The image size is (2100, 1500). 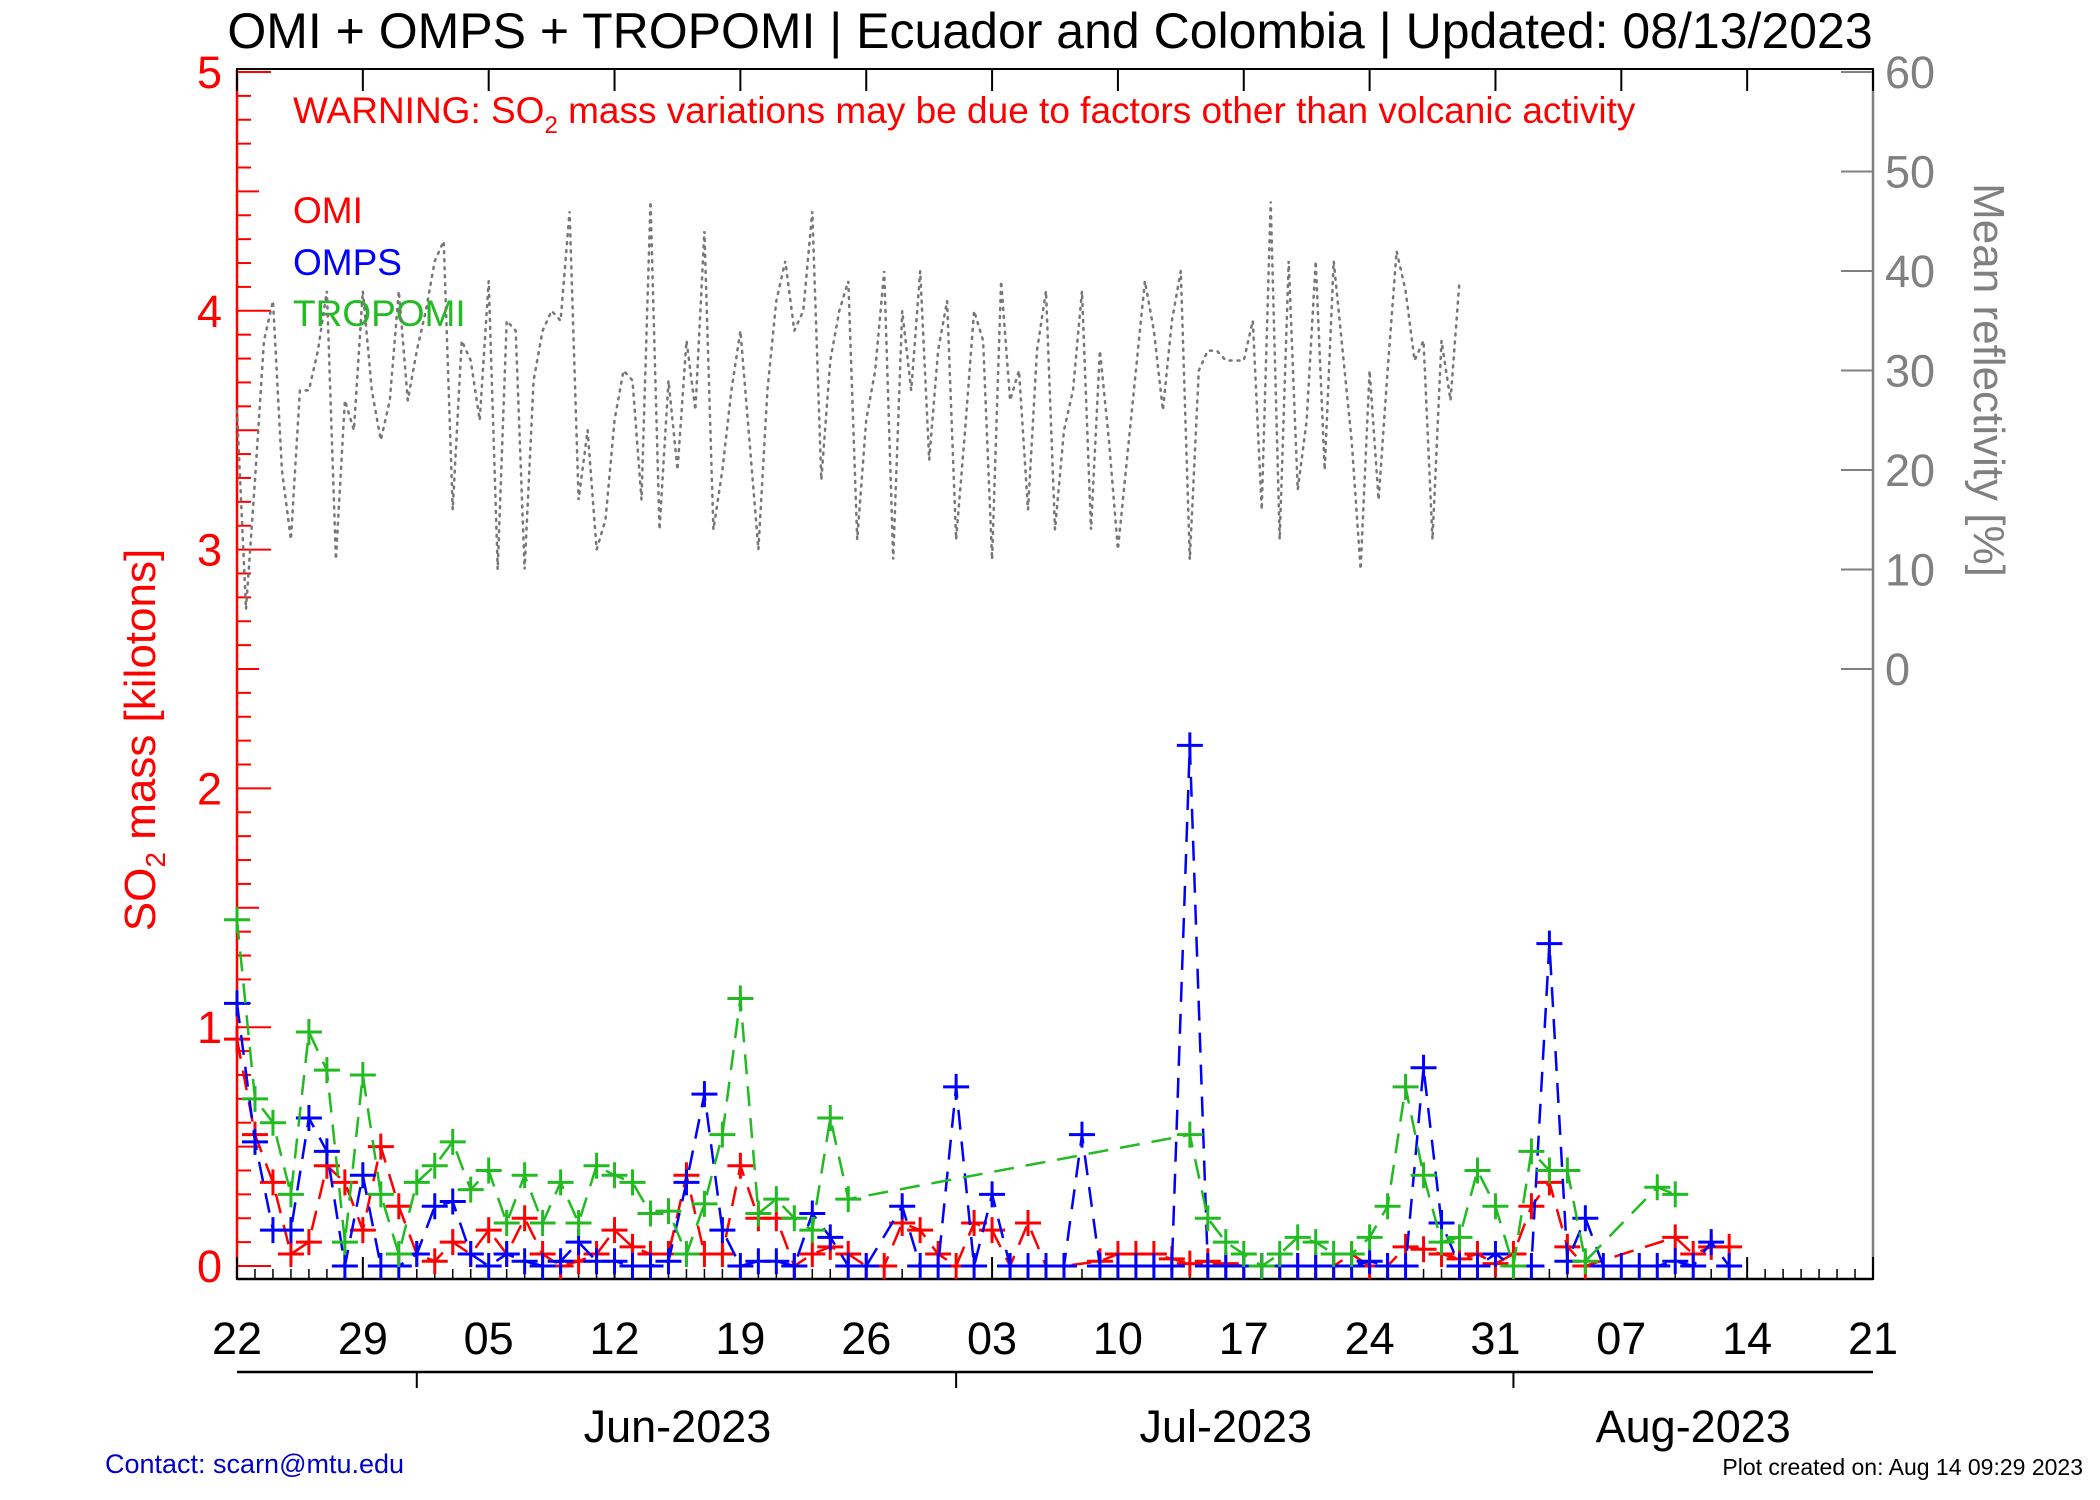 What do you see at coordinates (1621, 1338) in the screenshot?
I see `x-tick-label: 07` at bounding box center [1621, 1338].